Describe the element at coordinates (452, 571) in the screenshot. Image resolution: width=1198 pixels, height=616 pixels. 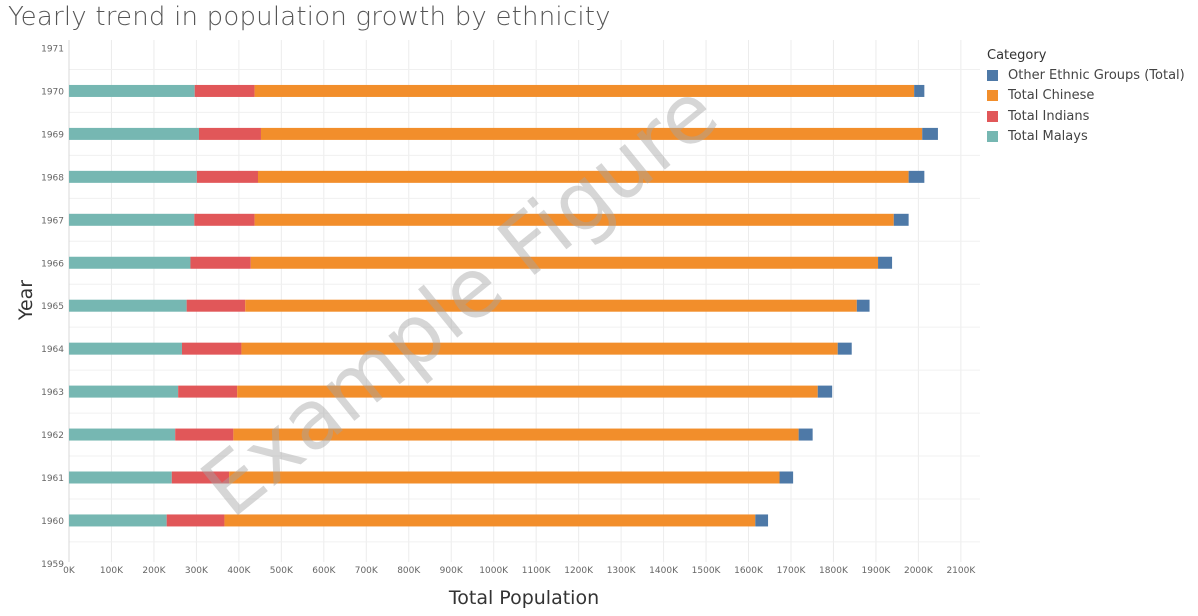
I see `x-tick-label: 900K` at that location.